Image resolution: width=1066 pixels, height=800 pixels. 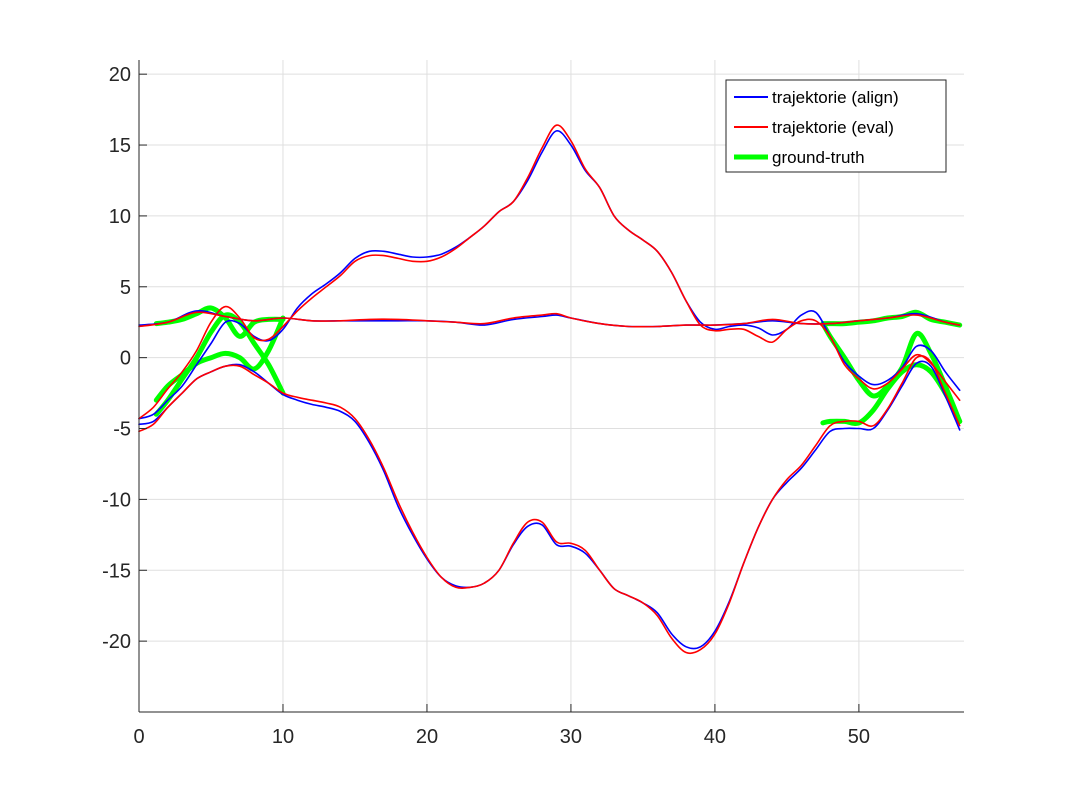 What do you see at coordinates (835, 97) in the screenshot?
I see `legend-label-align: trajektorie (align)` at bounding box center [835, 97].